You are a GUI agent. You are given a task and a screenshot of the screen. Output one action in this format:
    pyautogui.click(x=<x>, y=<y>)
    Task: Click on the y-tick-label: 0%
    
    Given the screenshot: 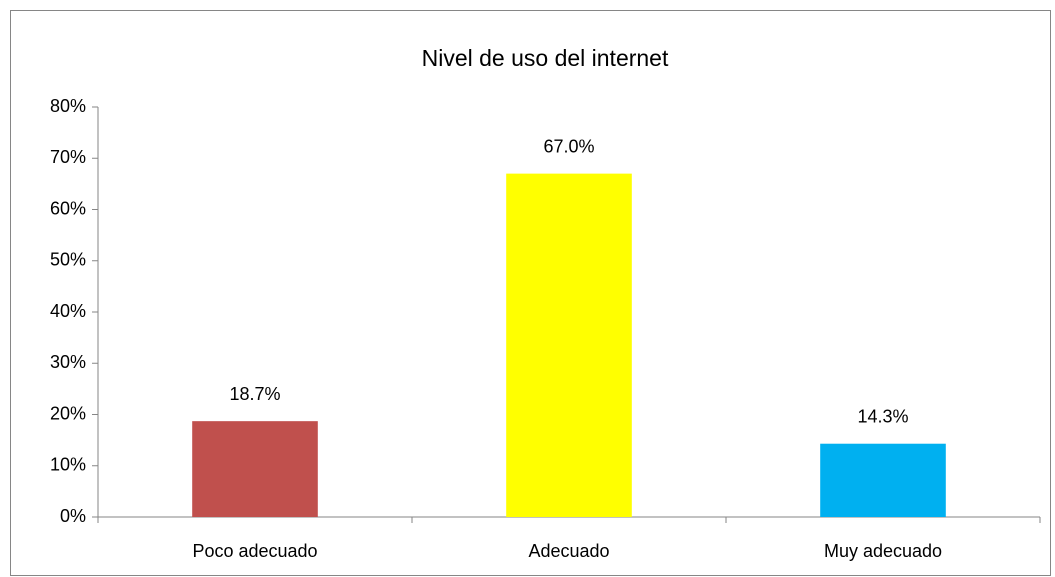 What is the action you would take?
    pyautogui.click(x=73, y=516)
    